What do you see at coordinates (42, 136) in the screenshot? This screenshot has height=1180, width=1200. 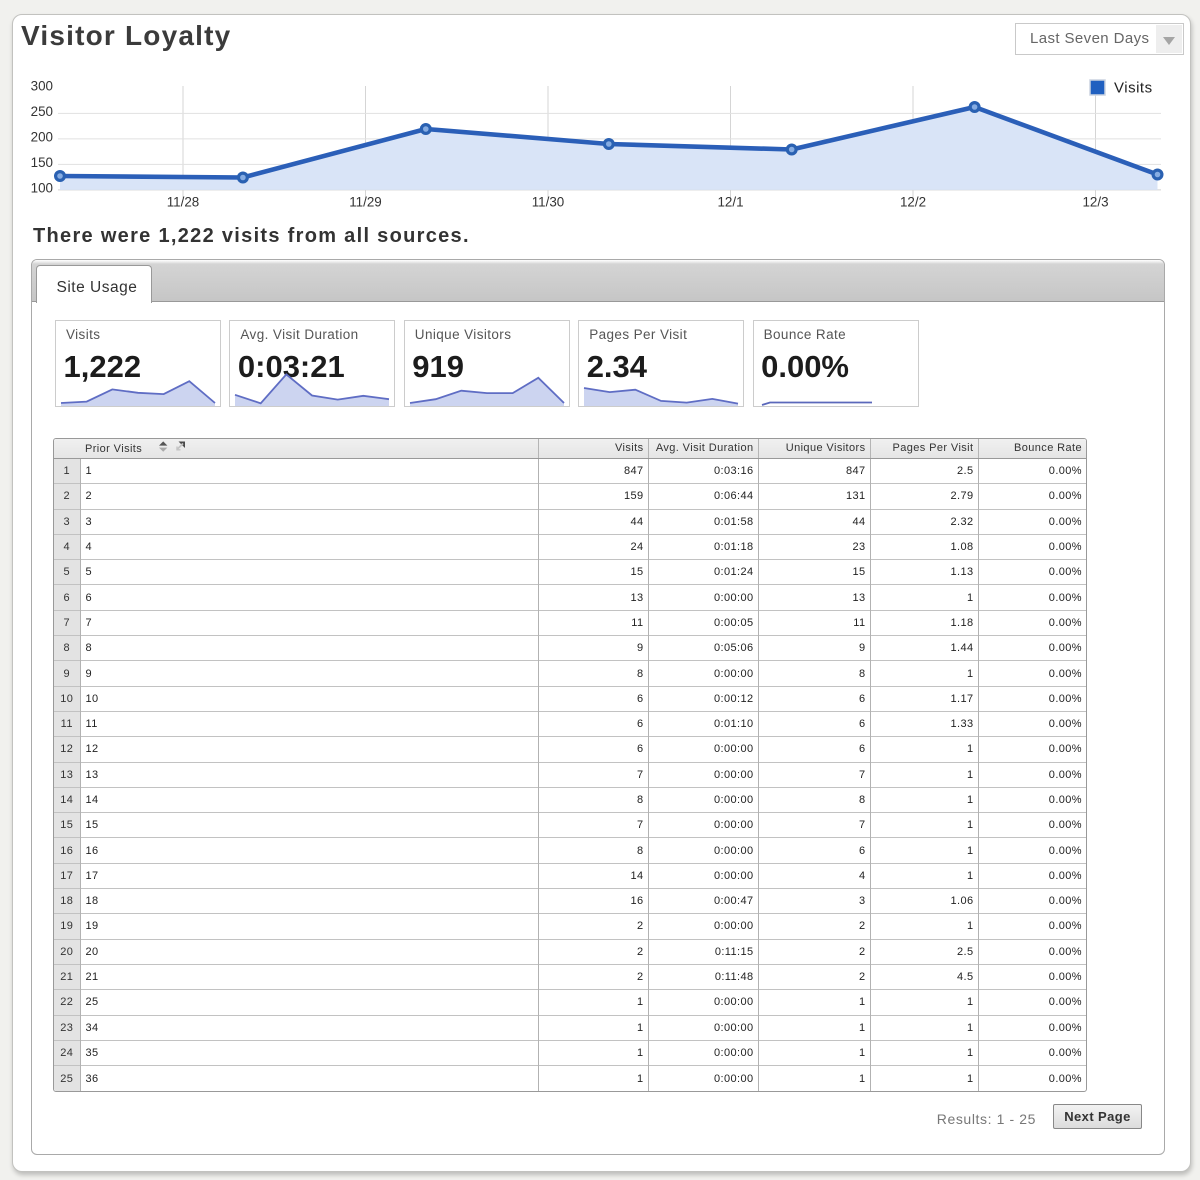 I see `svg-text: 200` at bounding box center [42, 136].